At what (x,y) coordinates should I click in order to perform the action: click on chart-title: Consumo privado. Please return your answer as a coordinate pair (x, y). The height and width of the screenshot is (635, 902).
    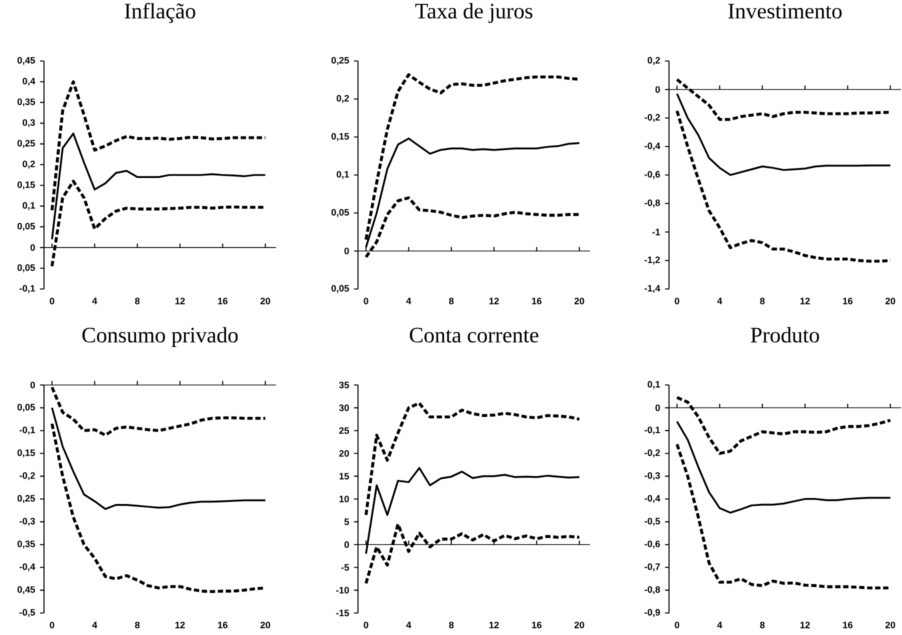
    Looking at the image, I should click on (160, 337).